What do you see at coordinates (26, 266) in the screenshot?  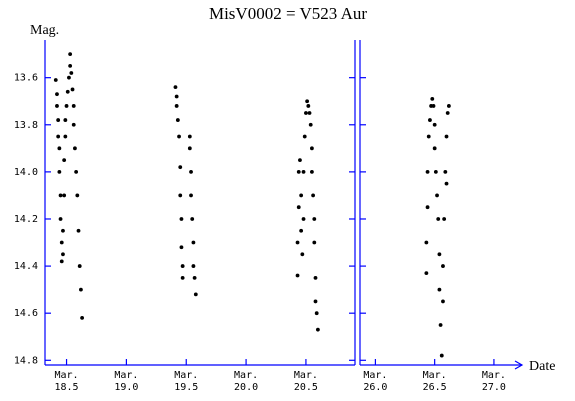 I see `y-tick-label: 14.4` at bounding box center [26, 266].